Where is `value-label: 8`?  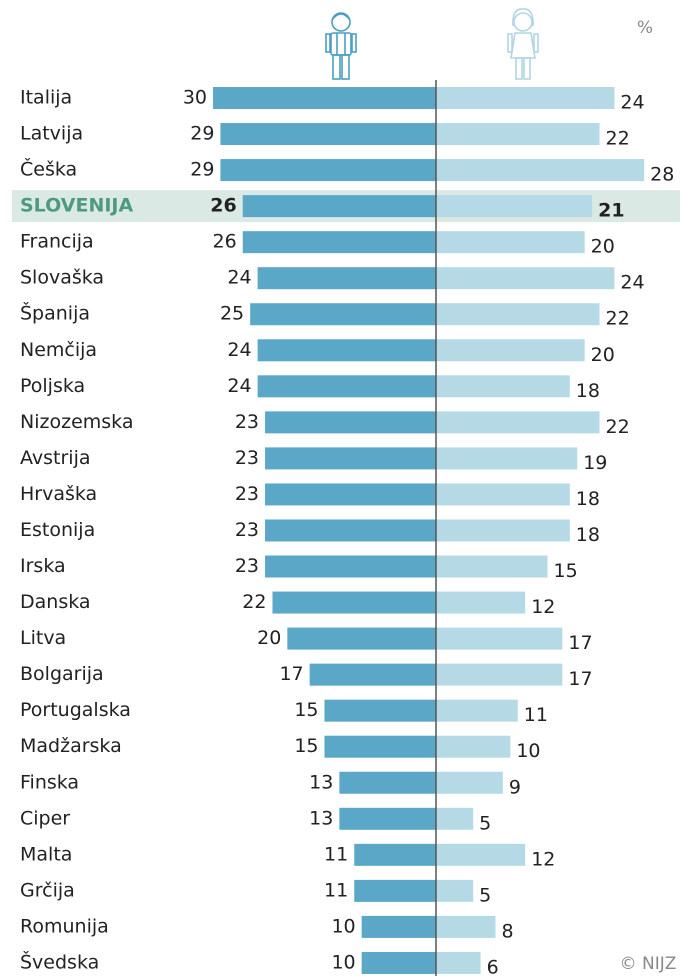 value-label: 8 is located at coordinates (507, 931).